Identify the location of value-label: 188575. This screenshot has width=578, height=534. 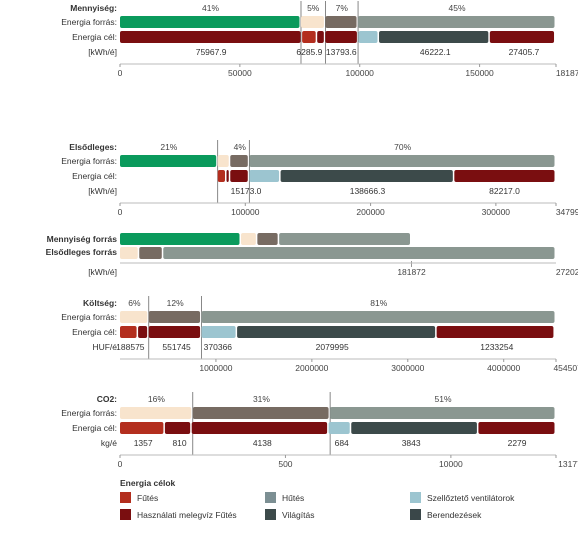
(130, 347).